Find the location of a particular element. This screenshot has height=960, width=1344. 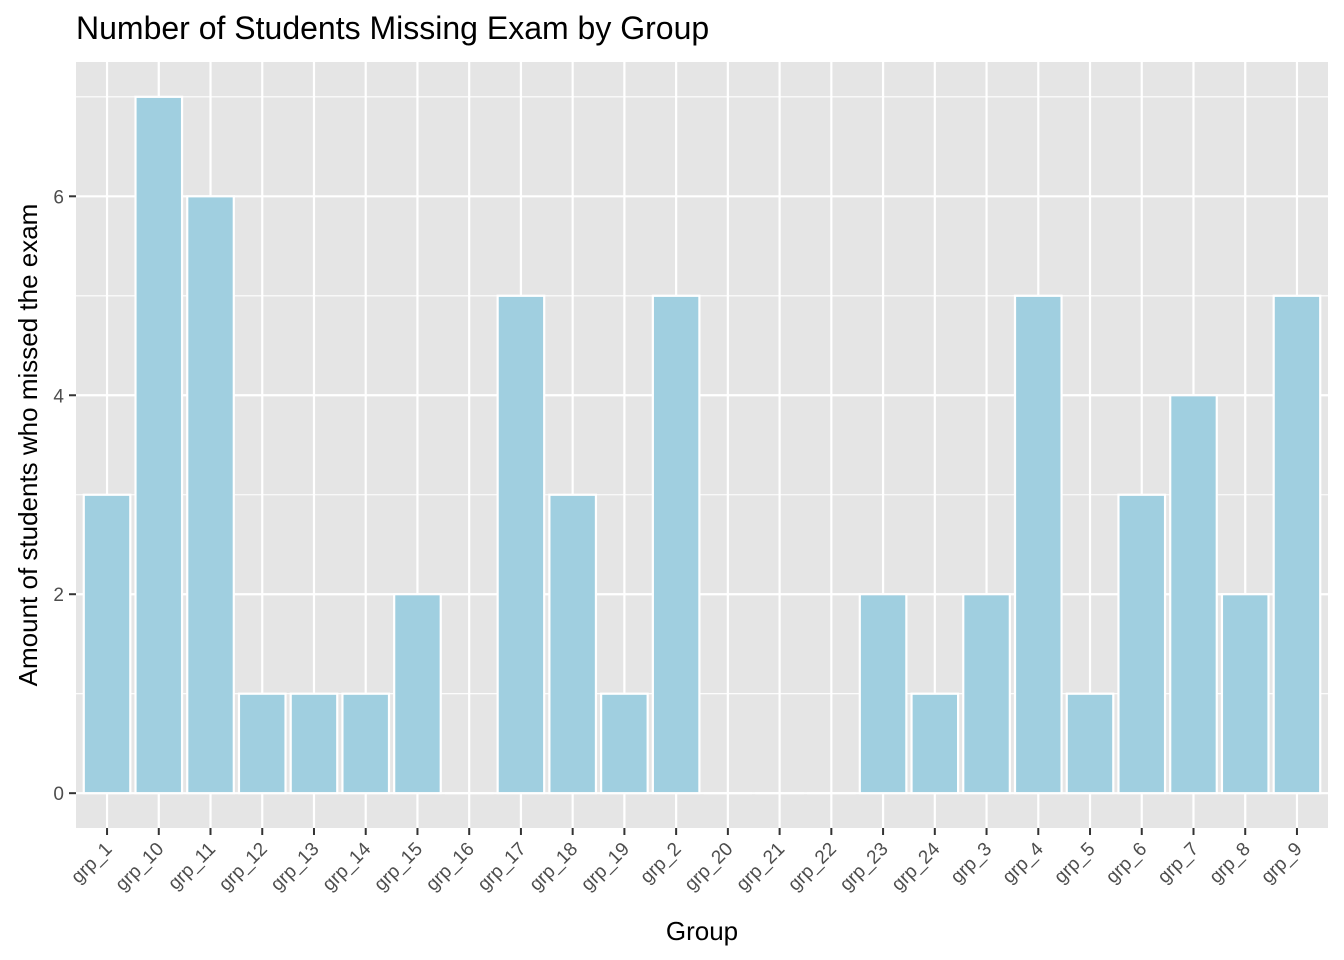

x-axis-title: Group is located at coordinates (702, 931).